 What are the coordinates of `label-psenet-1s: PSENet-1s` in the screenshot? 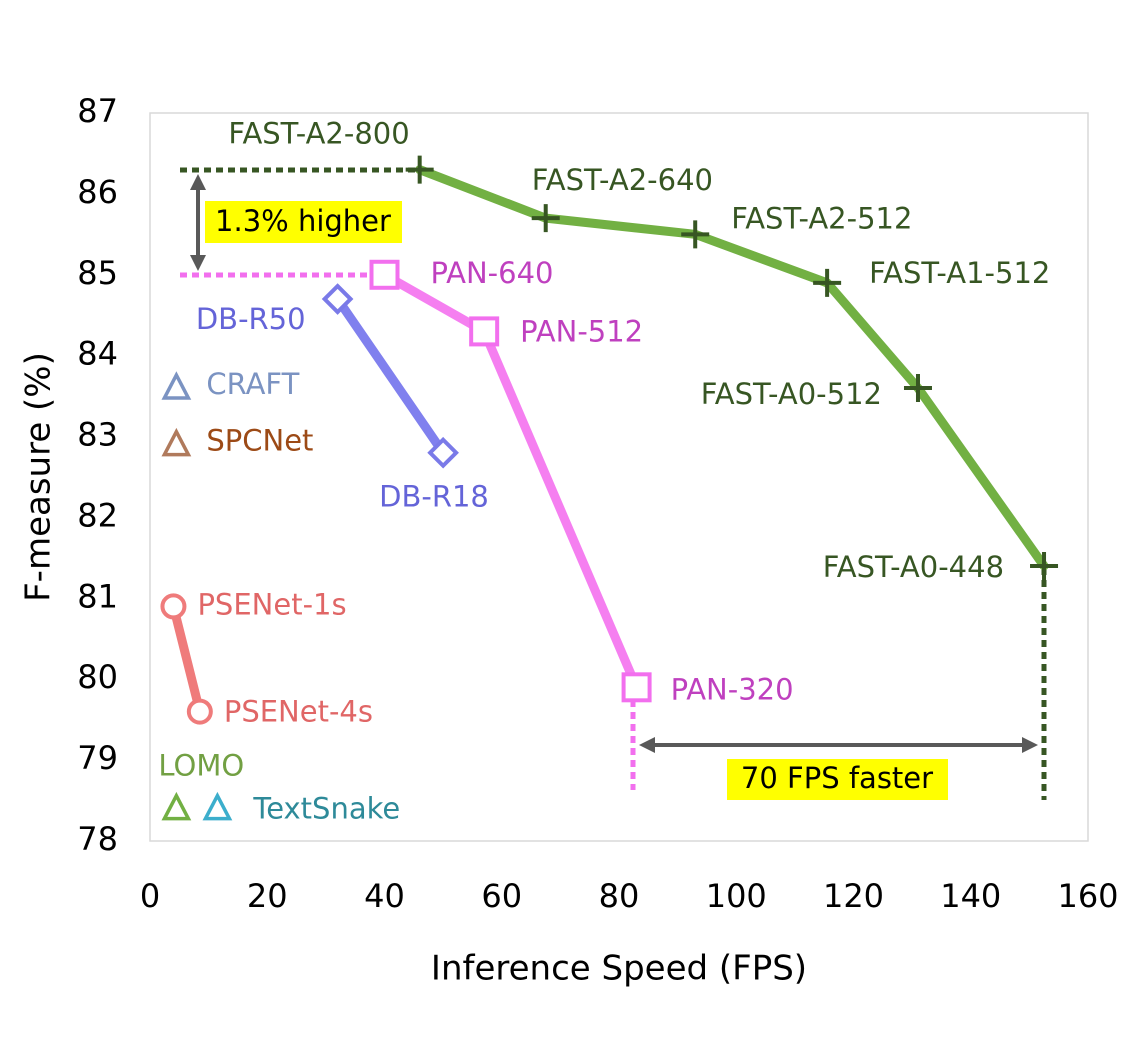 It's located at (271, 604).